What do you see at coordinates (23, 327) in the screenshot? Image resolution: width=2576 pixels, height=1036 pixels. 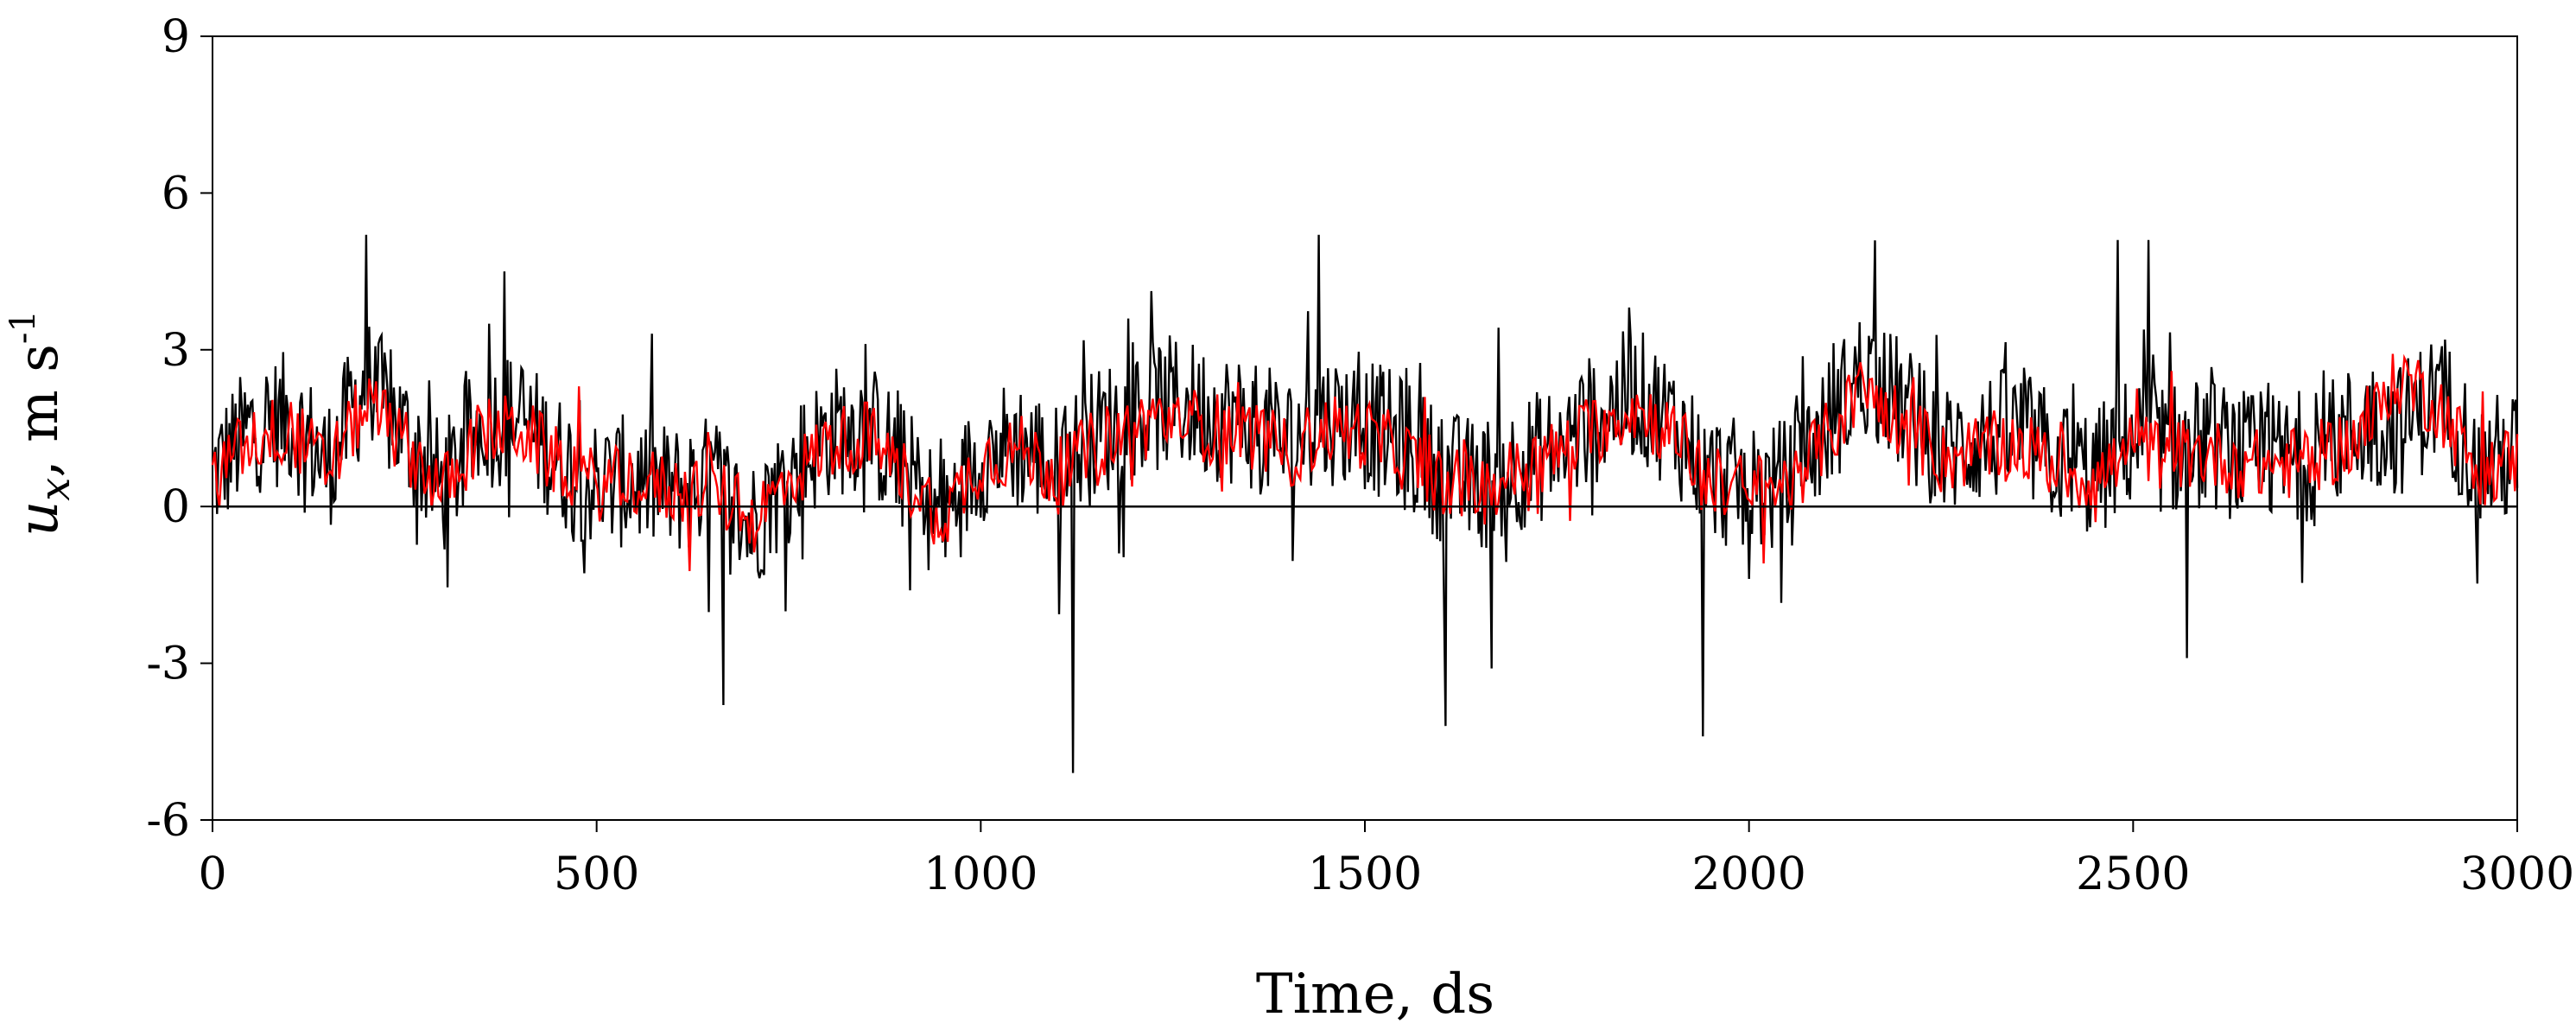 I see `y-axis-title-exponent: -1` at bounding box center [23, 327].